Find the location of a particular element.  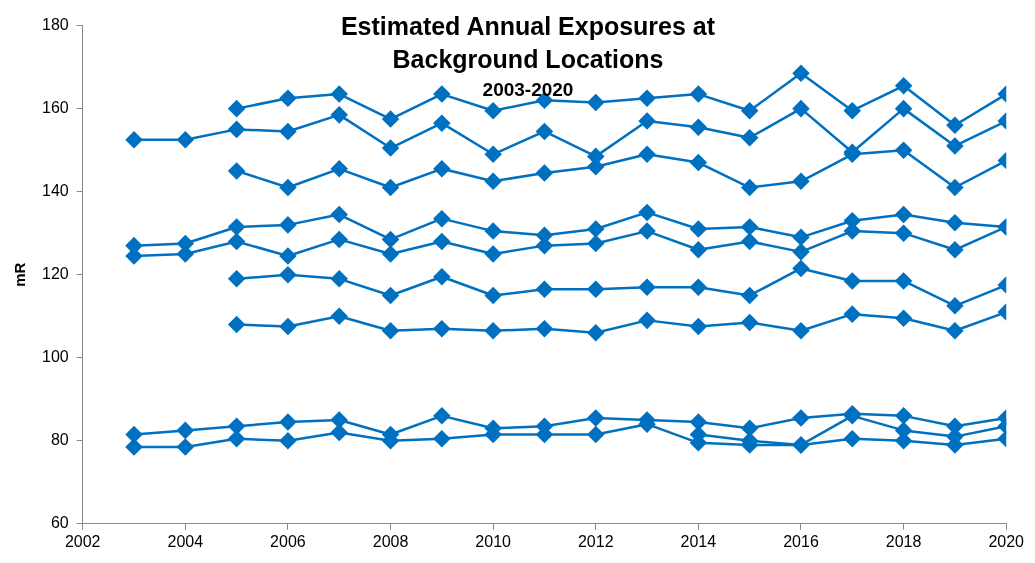

x-tick-label: 2008 is located at coordinates (390, 541).